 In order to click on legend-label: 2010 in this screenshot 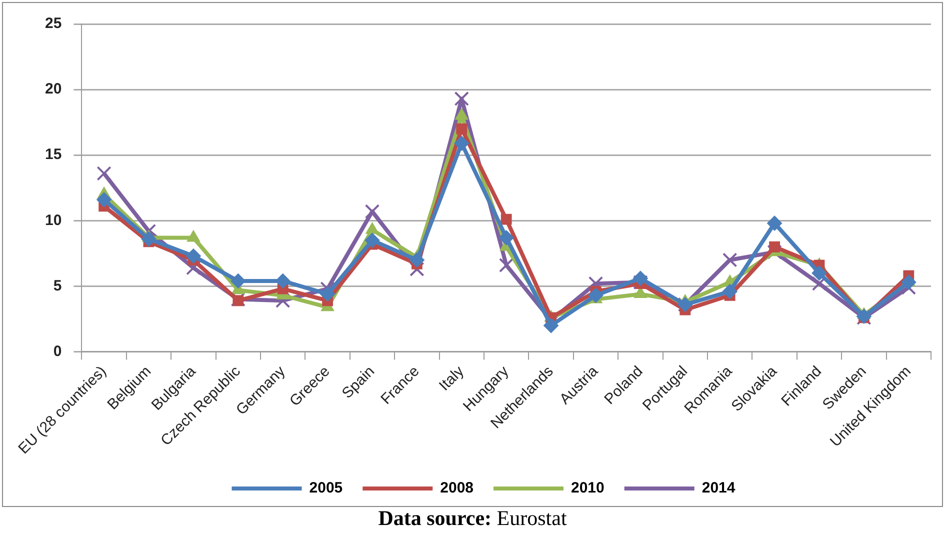, I will do `click(587, 488)`.